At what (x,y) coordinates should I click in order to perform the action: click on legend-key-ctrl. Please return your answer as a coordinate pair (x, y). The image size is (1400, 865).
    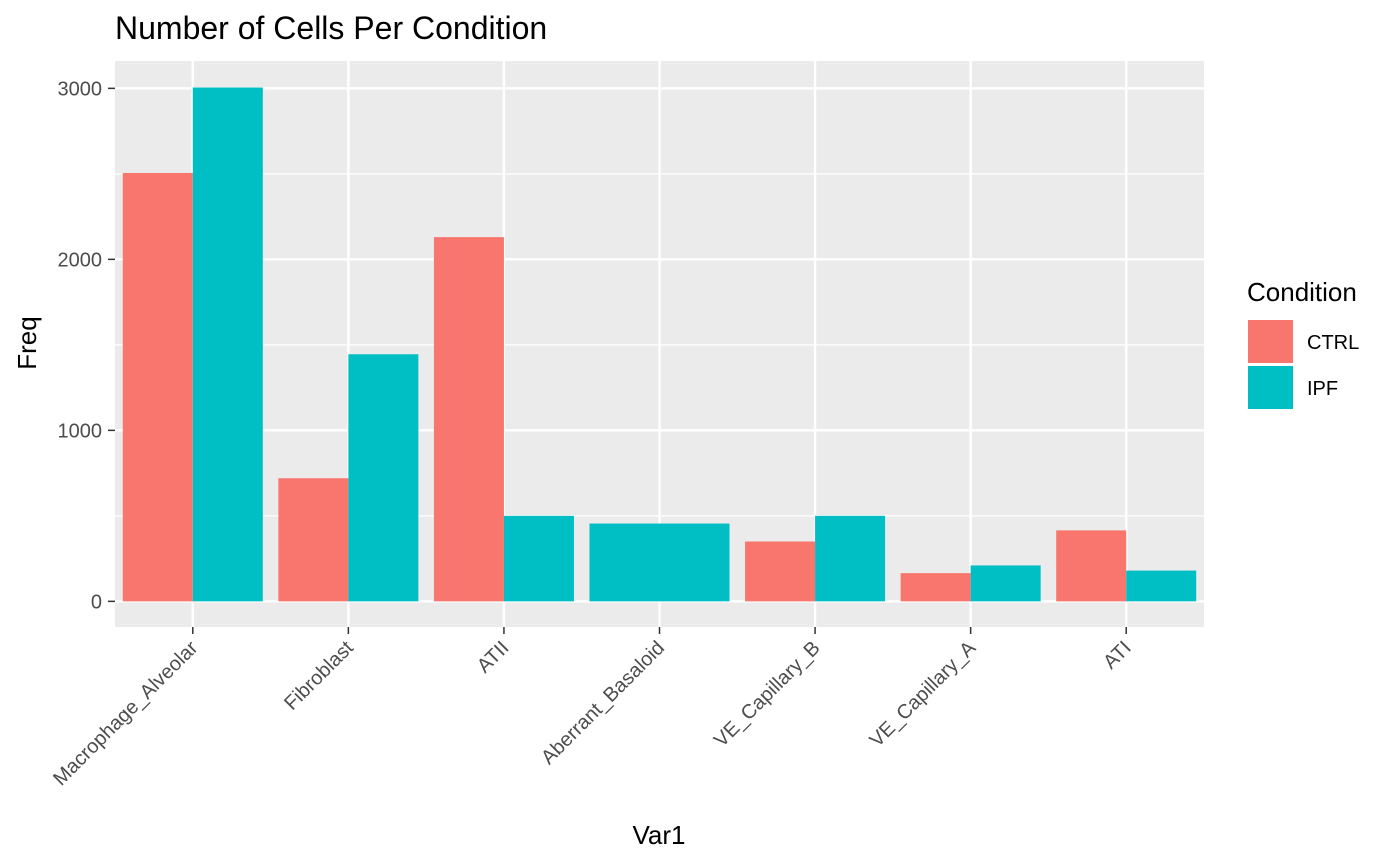
    Looking at the image, I should click on (1270, 341).